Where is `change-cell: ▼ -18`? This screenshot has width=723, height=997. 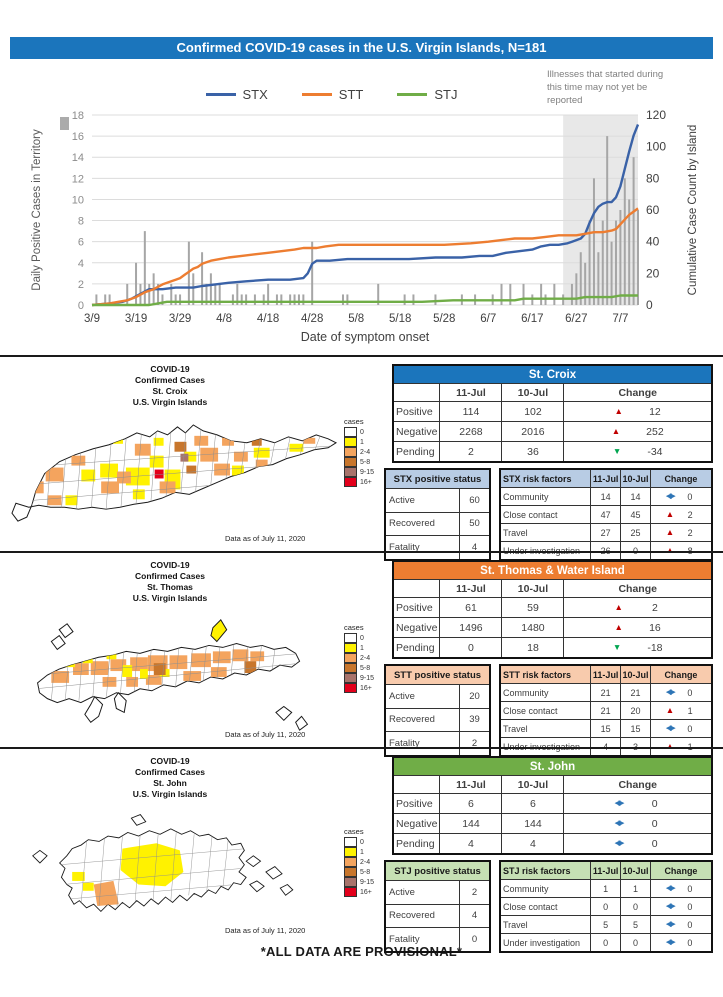
change-cell: ▼ -18 is located at coordinates (638, 648).